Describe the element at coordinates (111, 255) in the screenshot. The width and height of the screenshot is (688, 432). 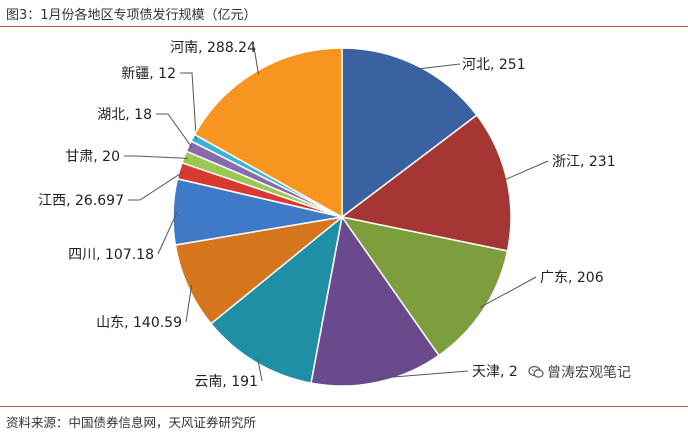
I see `slice-label-7: 四川, 107.18` at that location.